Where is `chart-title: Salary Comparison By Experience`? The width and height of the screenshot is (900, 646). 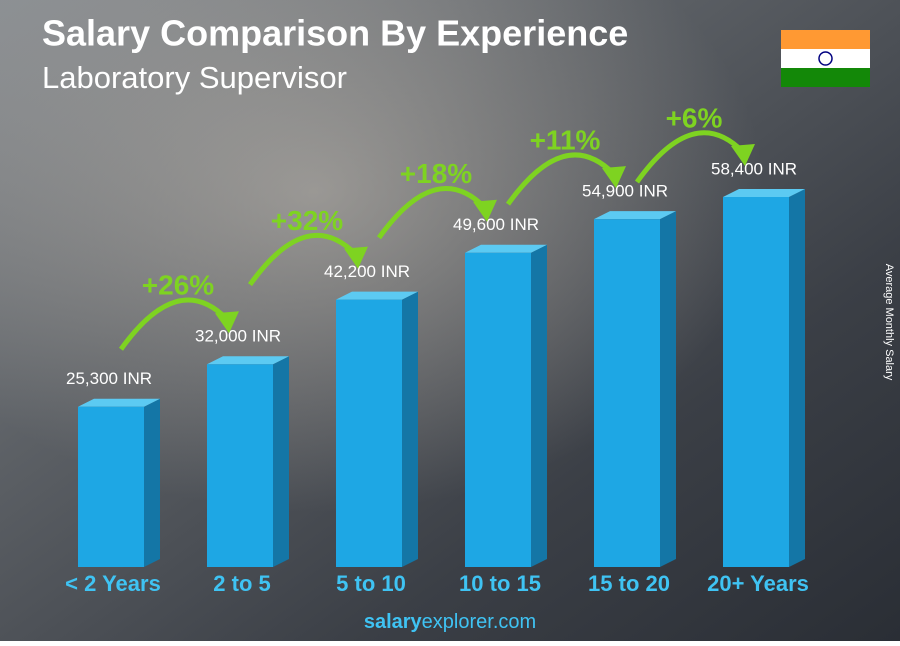 chart-title: Salary Comparison By Experience is located at coordinates (335, 33).